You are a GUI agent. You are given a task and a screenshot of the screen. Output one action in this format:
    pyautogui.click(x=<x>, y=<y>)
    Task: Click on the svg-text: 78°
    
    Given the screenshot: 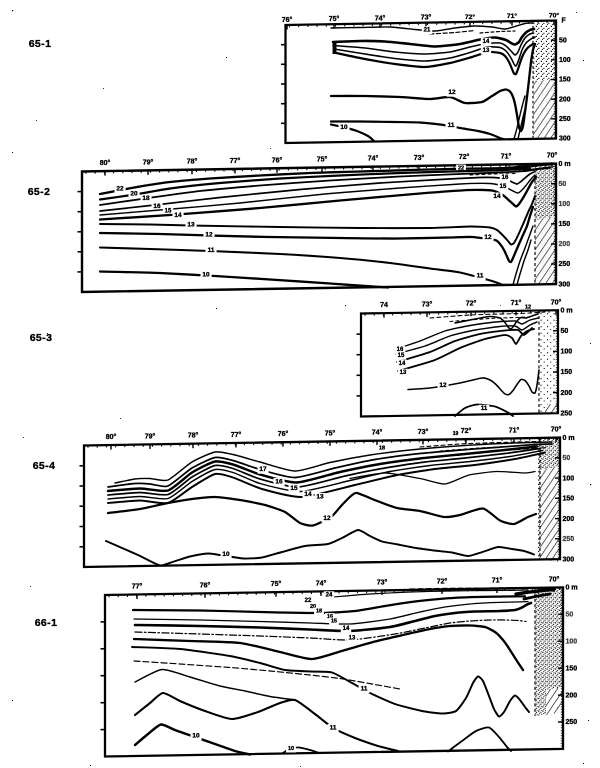 What is the action you would take?
    pyautogui.click(x=192, y=162)
    